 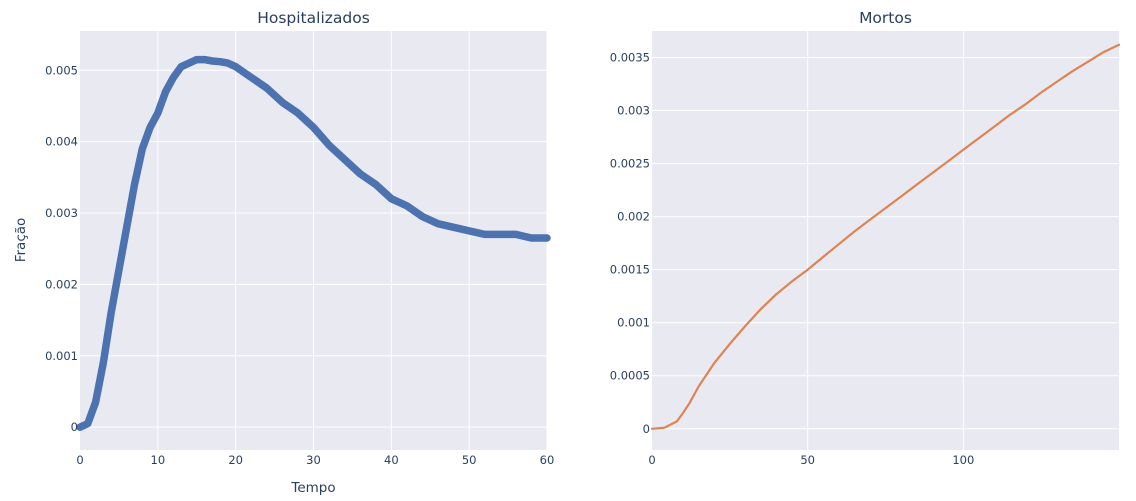 I want to click on y-tick-label: 0.004, so click(x=61, y=142).